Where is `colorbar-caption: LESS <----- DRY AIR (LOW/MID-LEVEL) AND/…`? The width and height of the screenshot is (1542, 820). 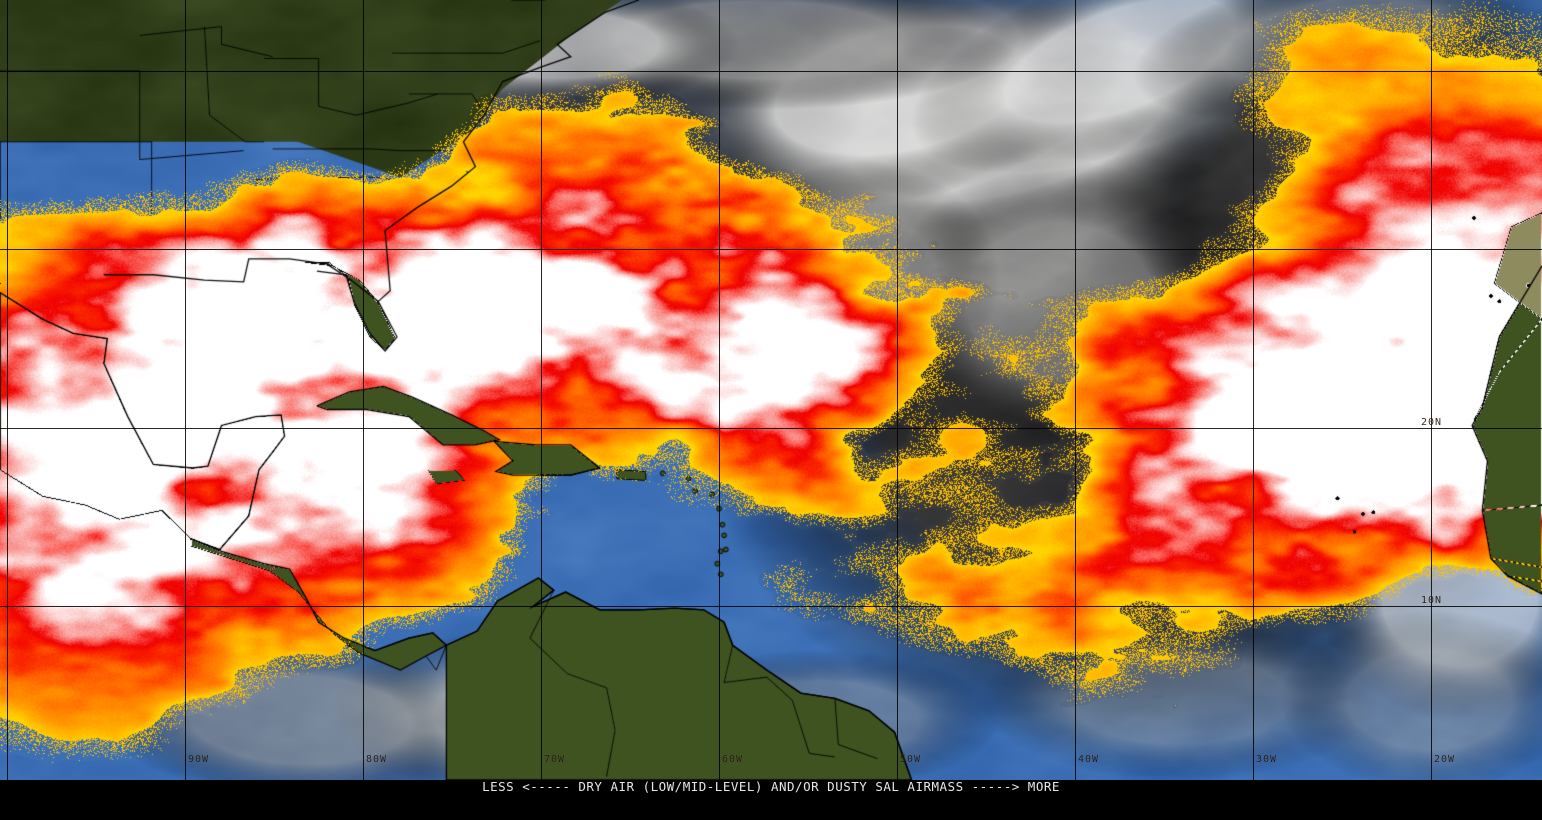
colorbar-caption: LESS <----- DRY AIR (LOW/MID-LEVEL) AND/… is located at coordinates (771, 786).